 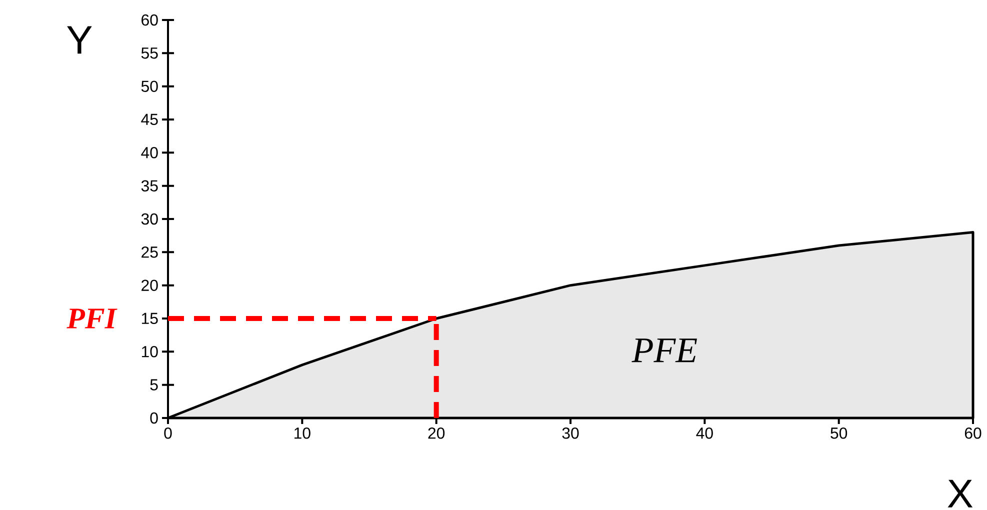 What do you see at coordinates (973, 433) in the screenshot?
I see `x-tick-label: 60` at bounding box center [973, 433].